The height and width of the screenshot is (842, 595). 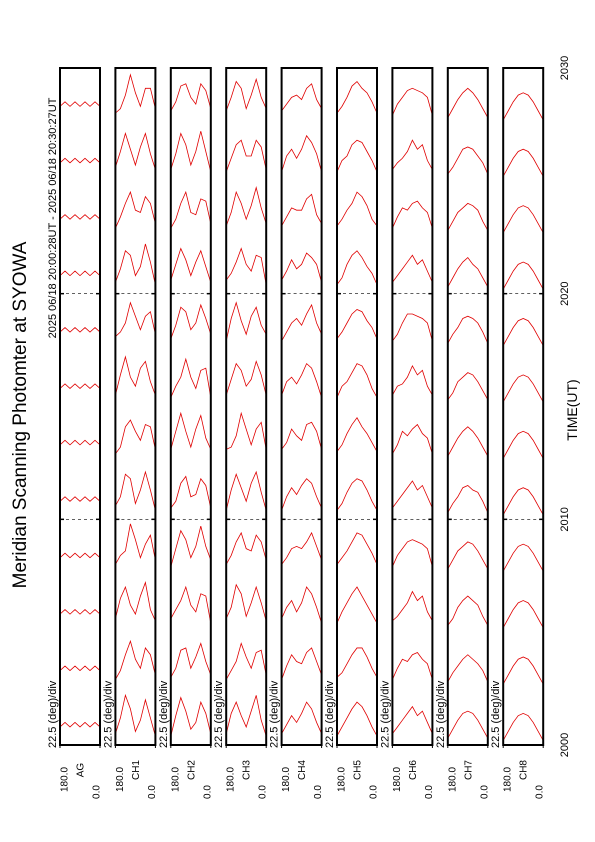 What do you see at coordinates (302, 770) in the screenshot?
I see `channel-label: CH4` at bounding box center [302, 770].